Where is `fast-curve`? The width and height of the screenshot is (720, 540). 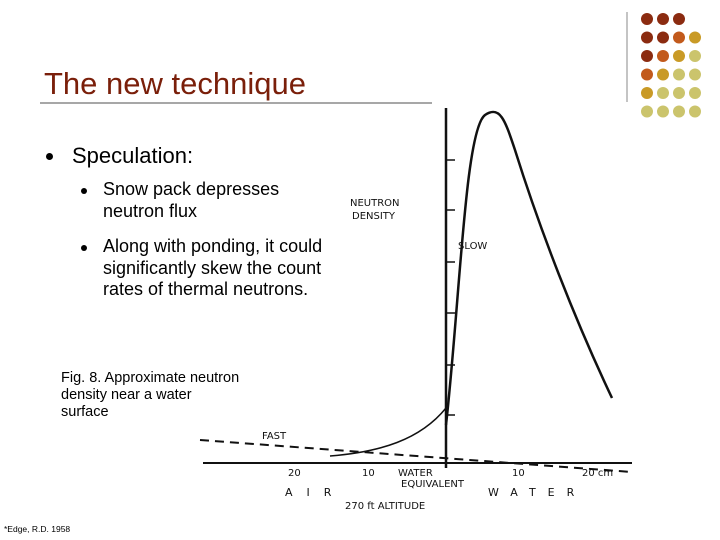
fast-curve is located at coordinates (388, 432).